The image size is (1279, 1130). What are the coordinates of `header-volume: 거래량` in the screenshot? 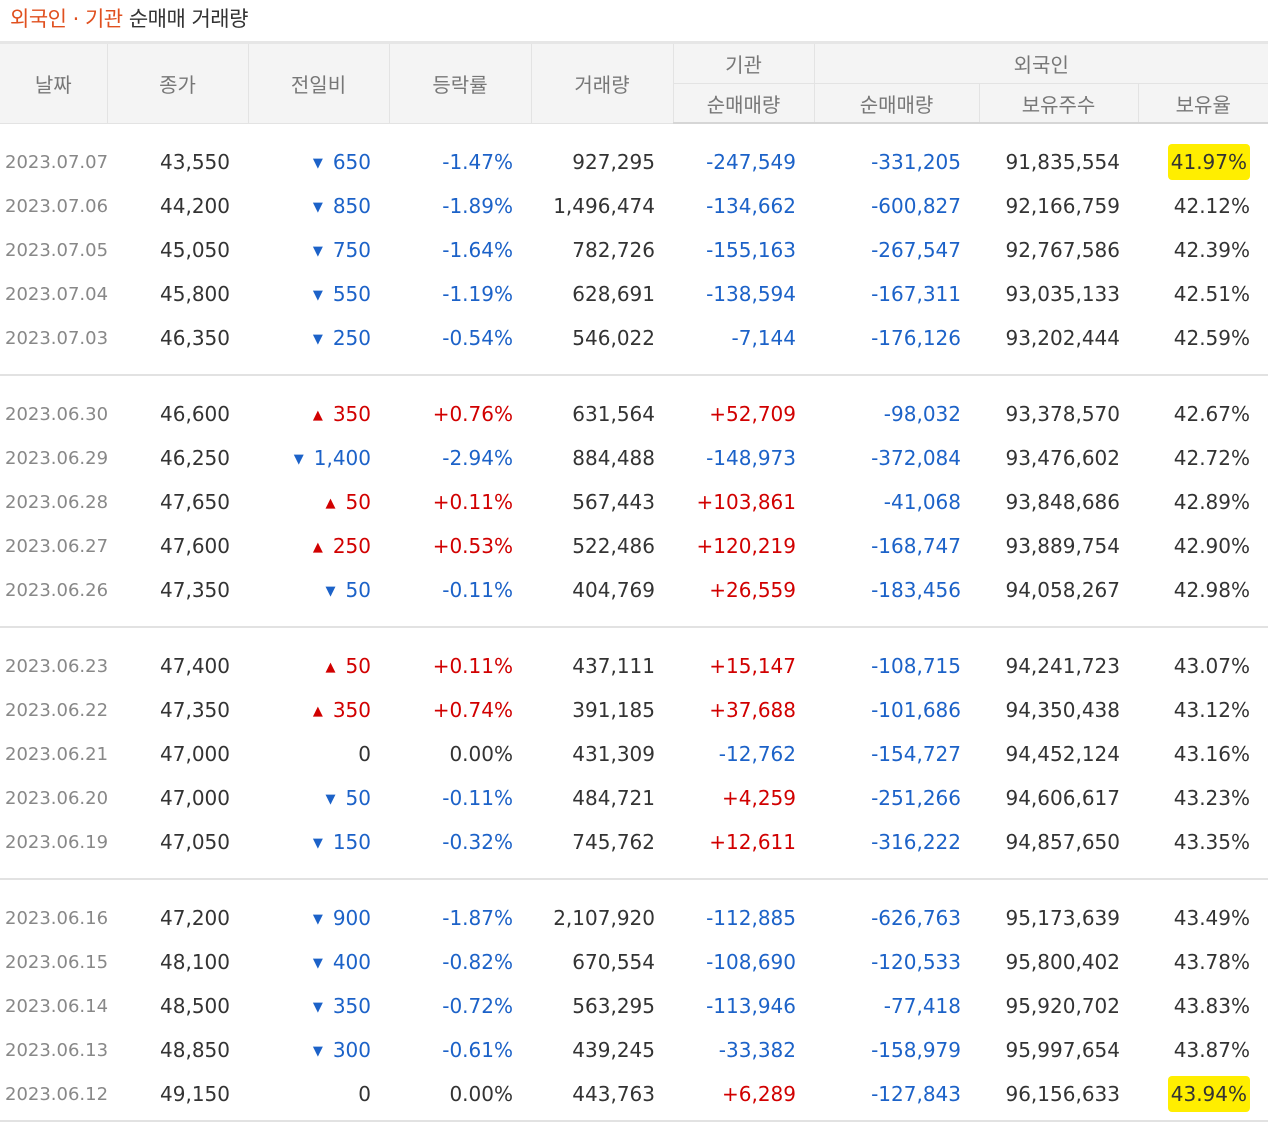 It's located at (601, 83).